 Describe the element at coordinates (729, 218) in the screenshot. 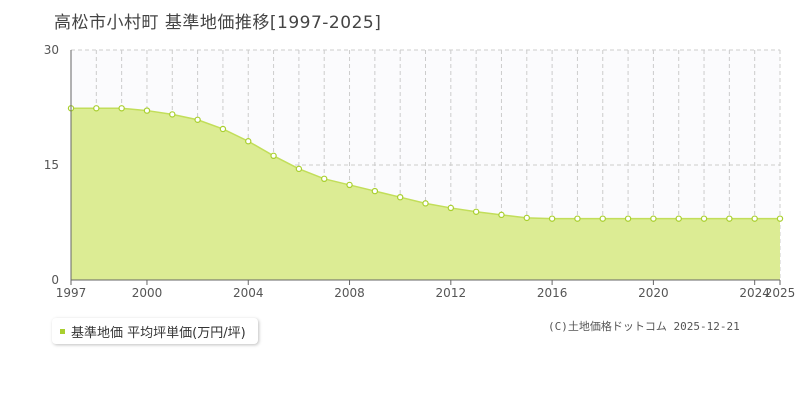

I see `data-point-2023` at that location.